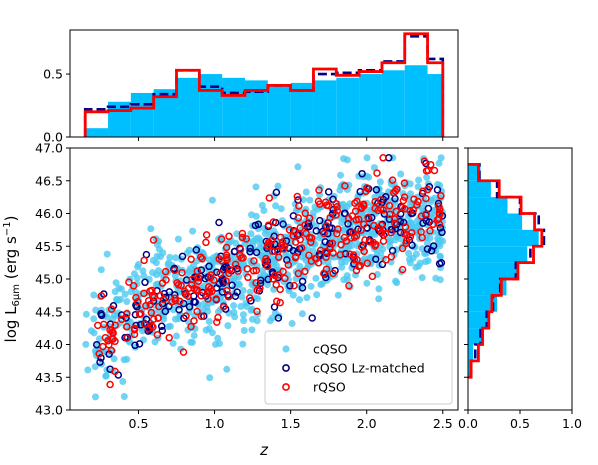 This screenshot has width=598, height=465. What do you see at coordinates (291, 423) in the screenshot?
I see `x-tick-label: 1.5` at bounding box center [291, 423].